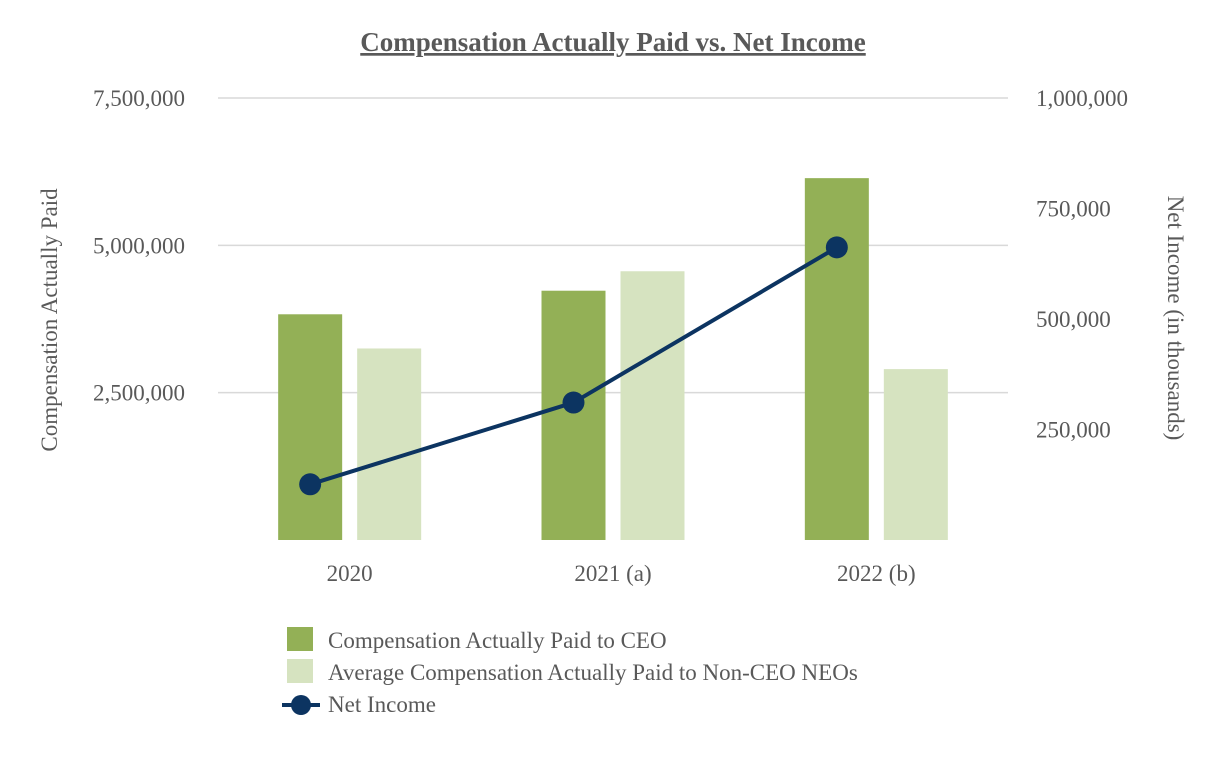 The width and height of the screenshot is (1226, 760). Describe the element at coordinates (1073, 430) in the screenshot. I see `right-tick-label: 250,000` at that location.